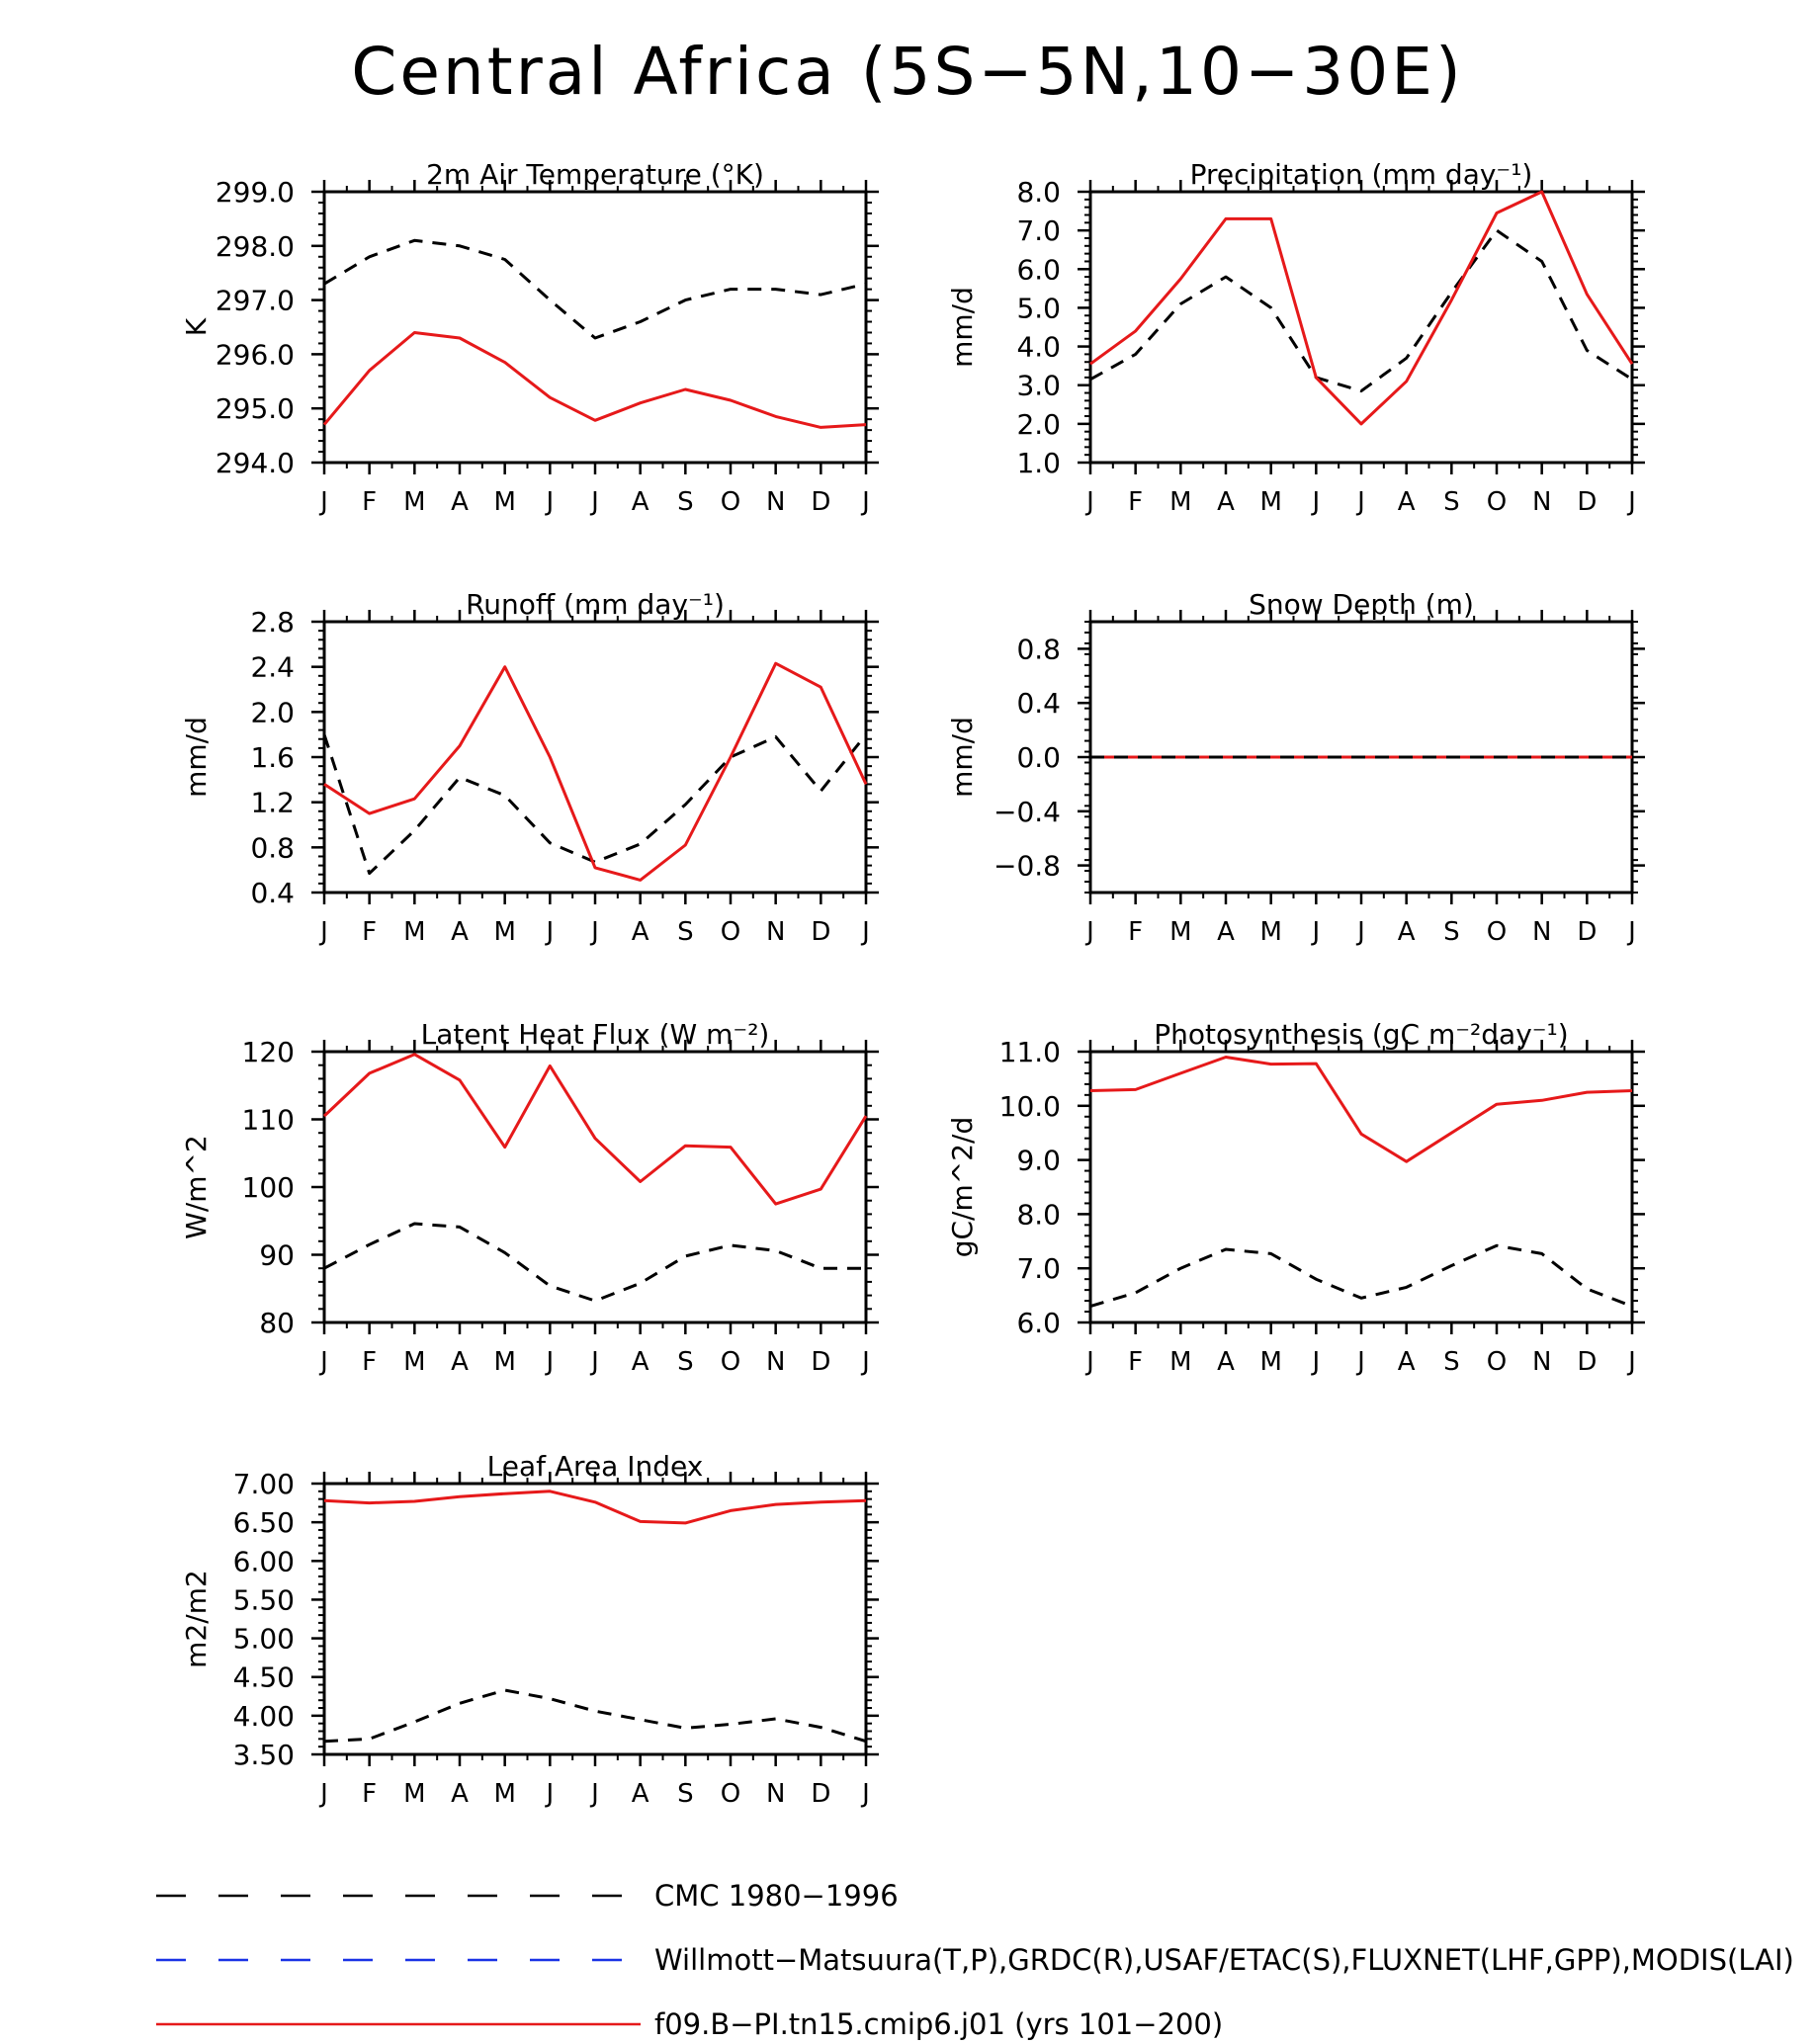  I want to click on y-tick-label: 2.0, so click(1038, 425).